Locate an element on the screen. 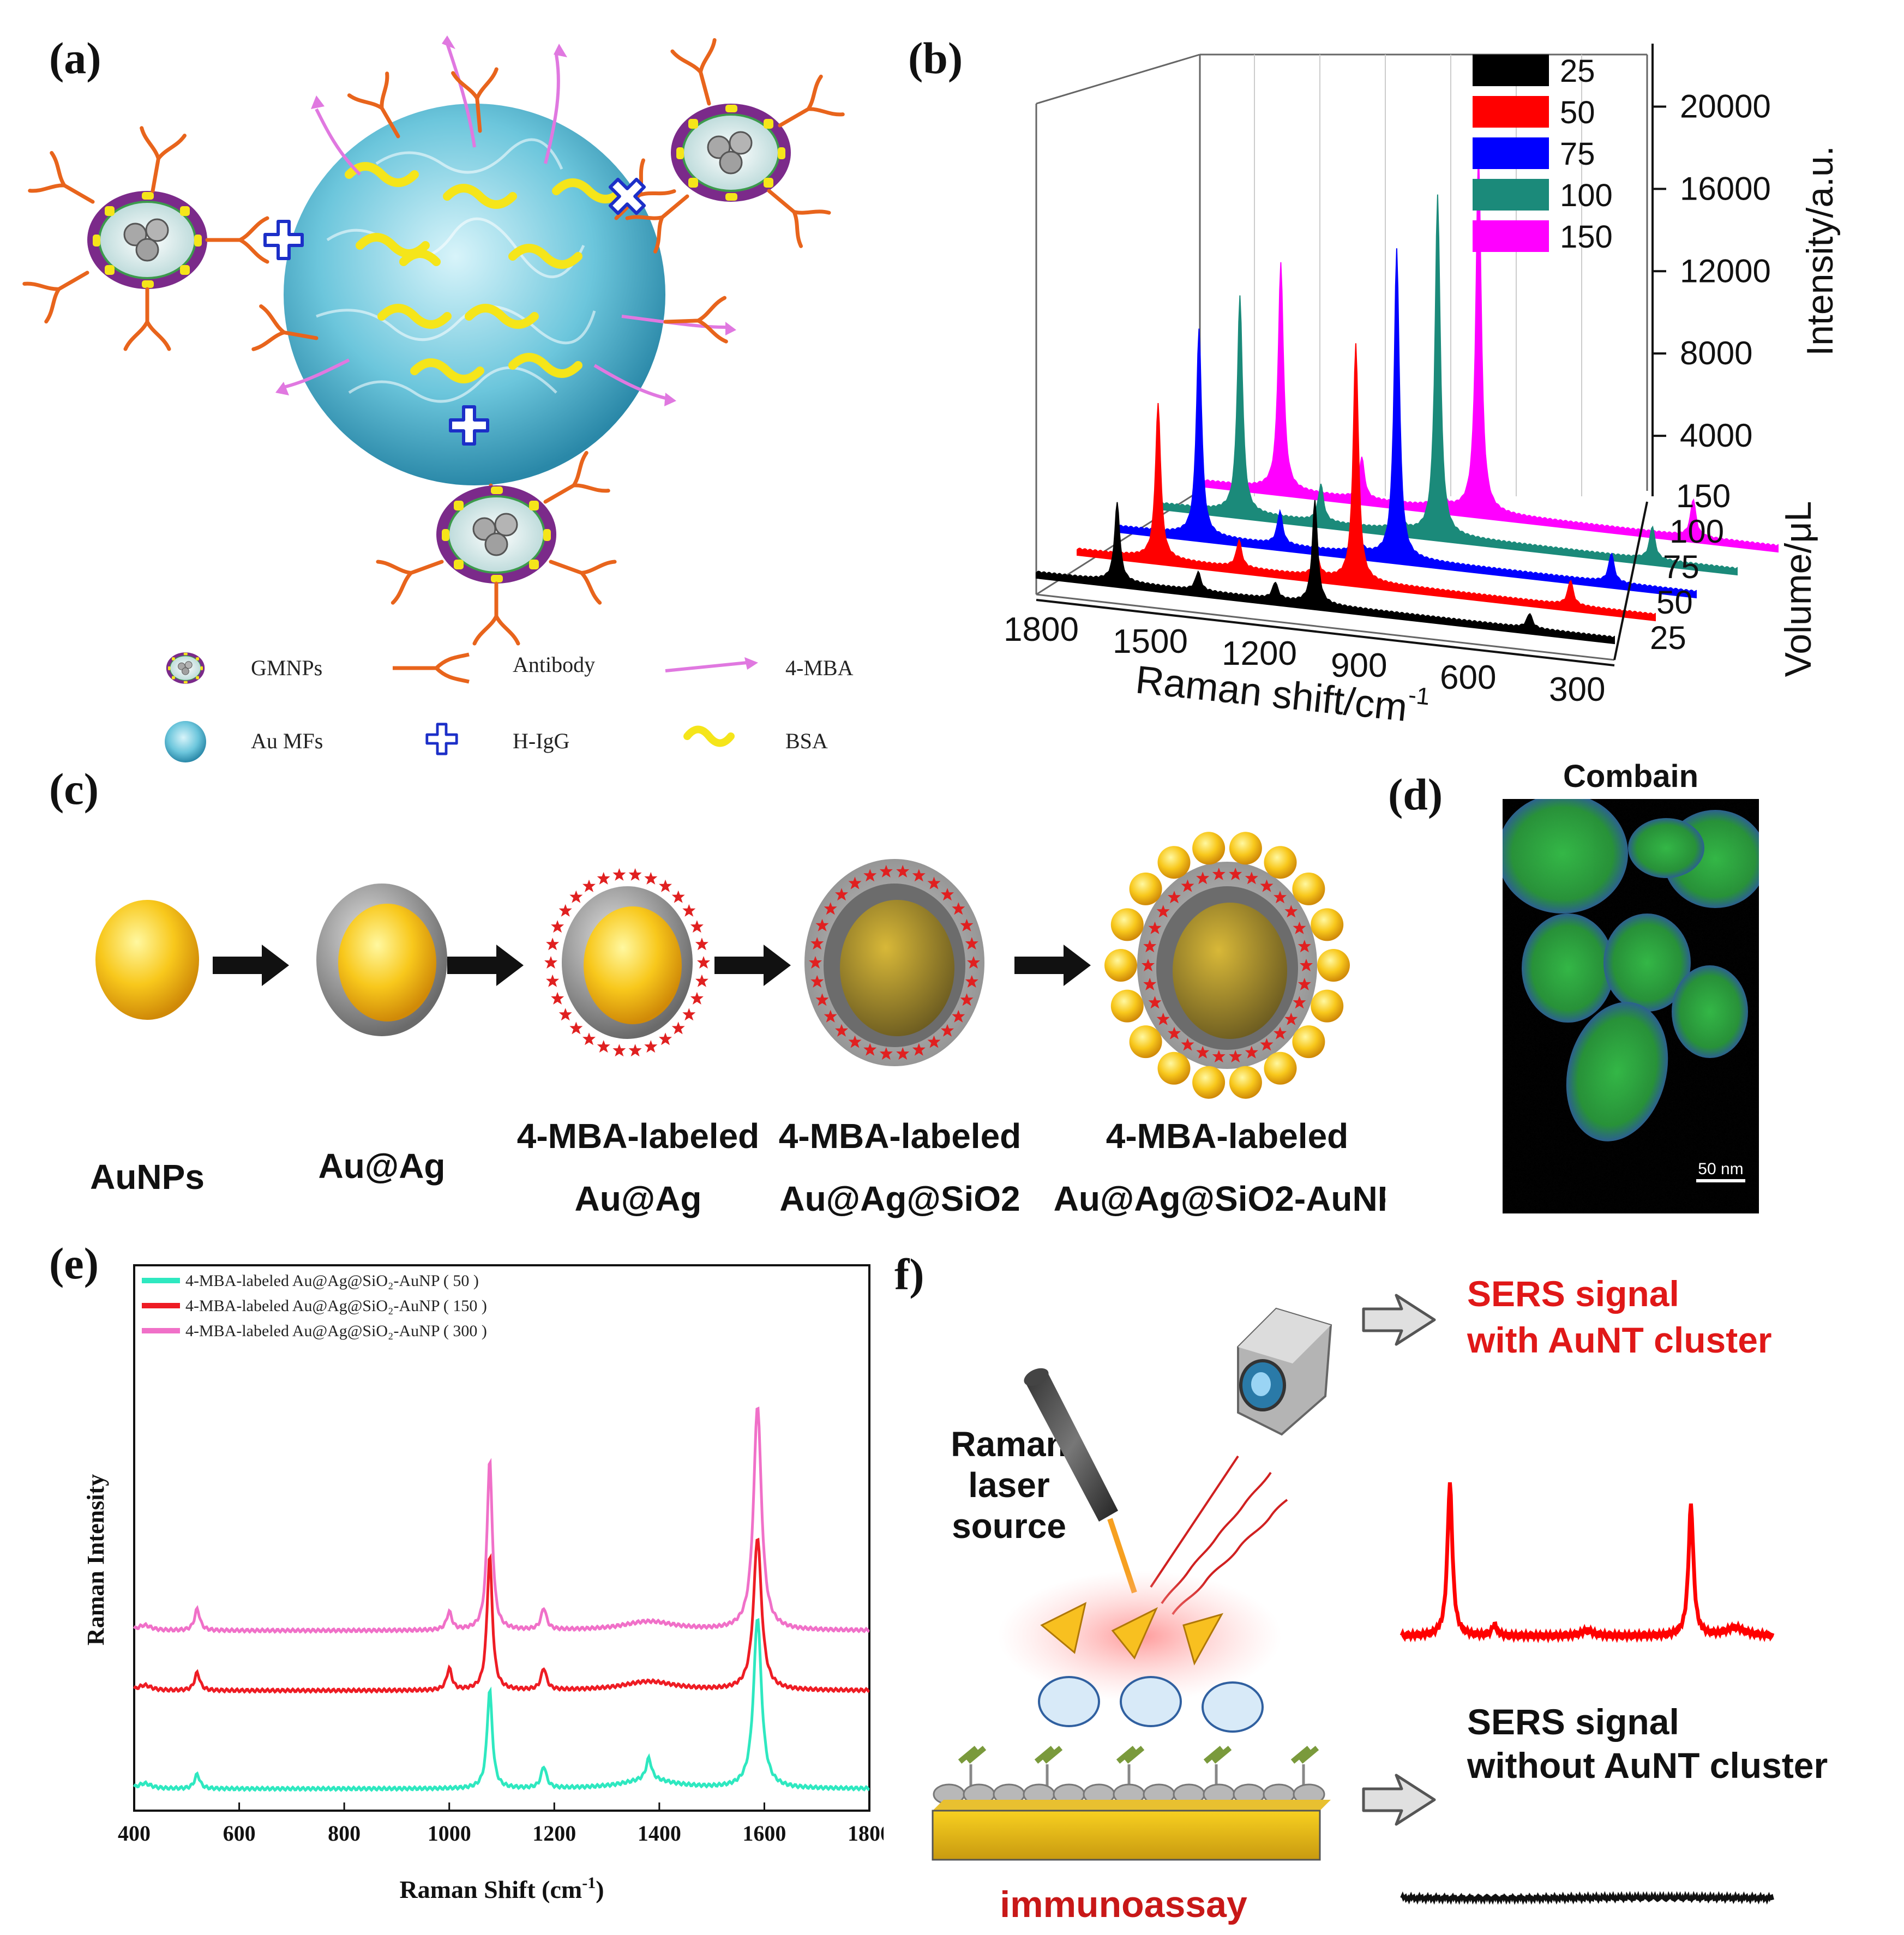 The width and height of the screenshot is (1904, 1935). panel-label-a: (a) is located at coordinates (75, 58).